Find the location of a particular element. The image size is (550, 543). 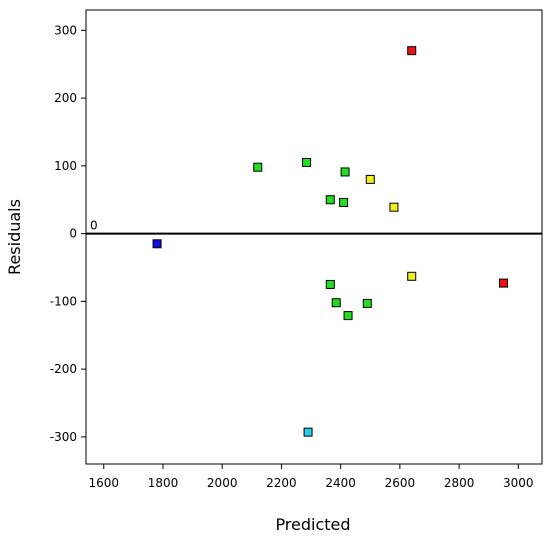

x-tick-label: 3000 is located at coordinates (518, 483).